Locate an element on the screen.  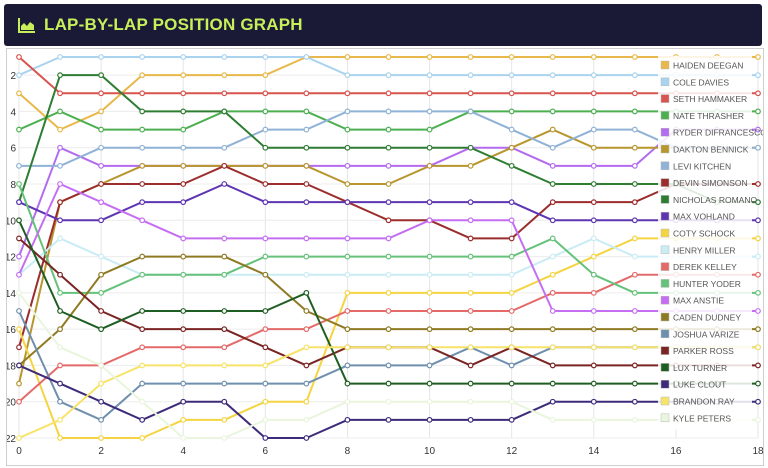
legend-label: RYDER DIFRANCESCO is located at coordinates (718, 133).